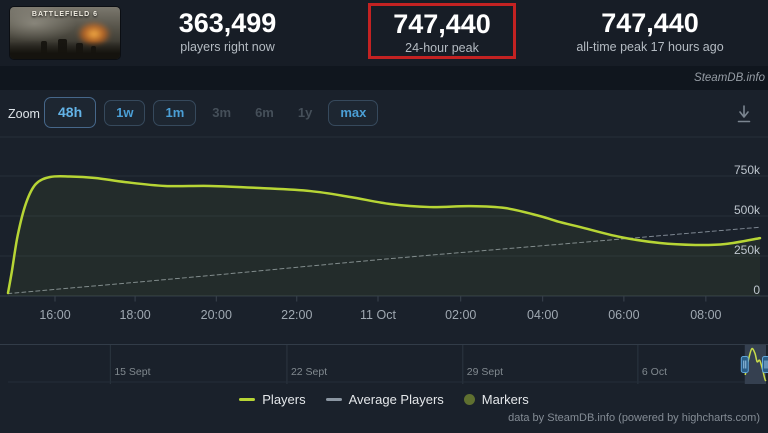 The height and width of the screenshot is (433, 768). What do you see at coordinates (729, 78) in the screenshot?
I see `steamdb-watermark: SteamDB.info` at bounding box center [729, 78].